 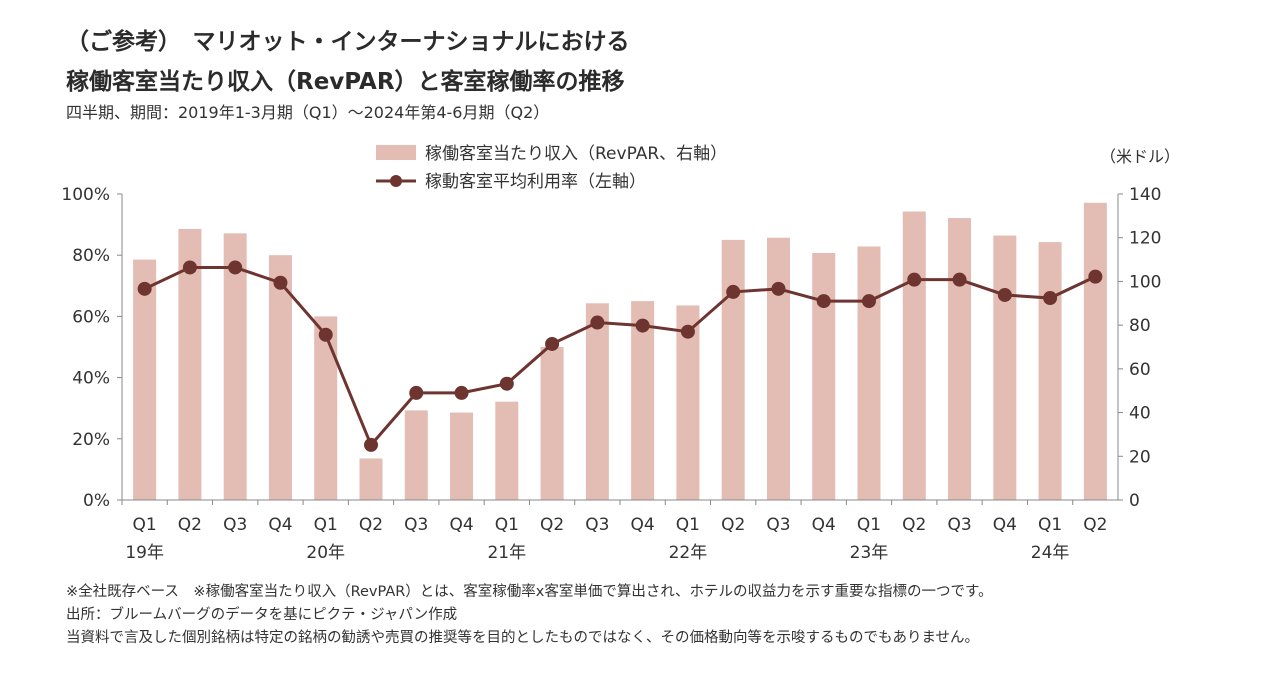 What do you see at coordinates (85, 195) in the screenshot?
I see `y-left-tick-label: 100%` at bounding box center [85, 195].